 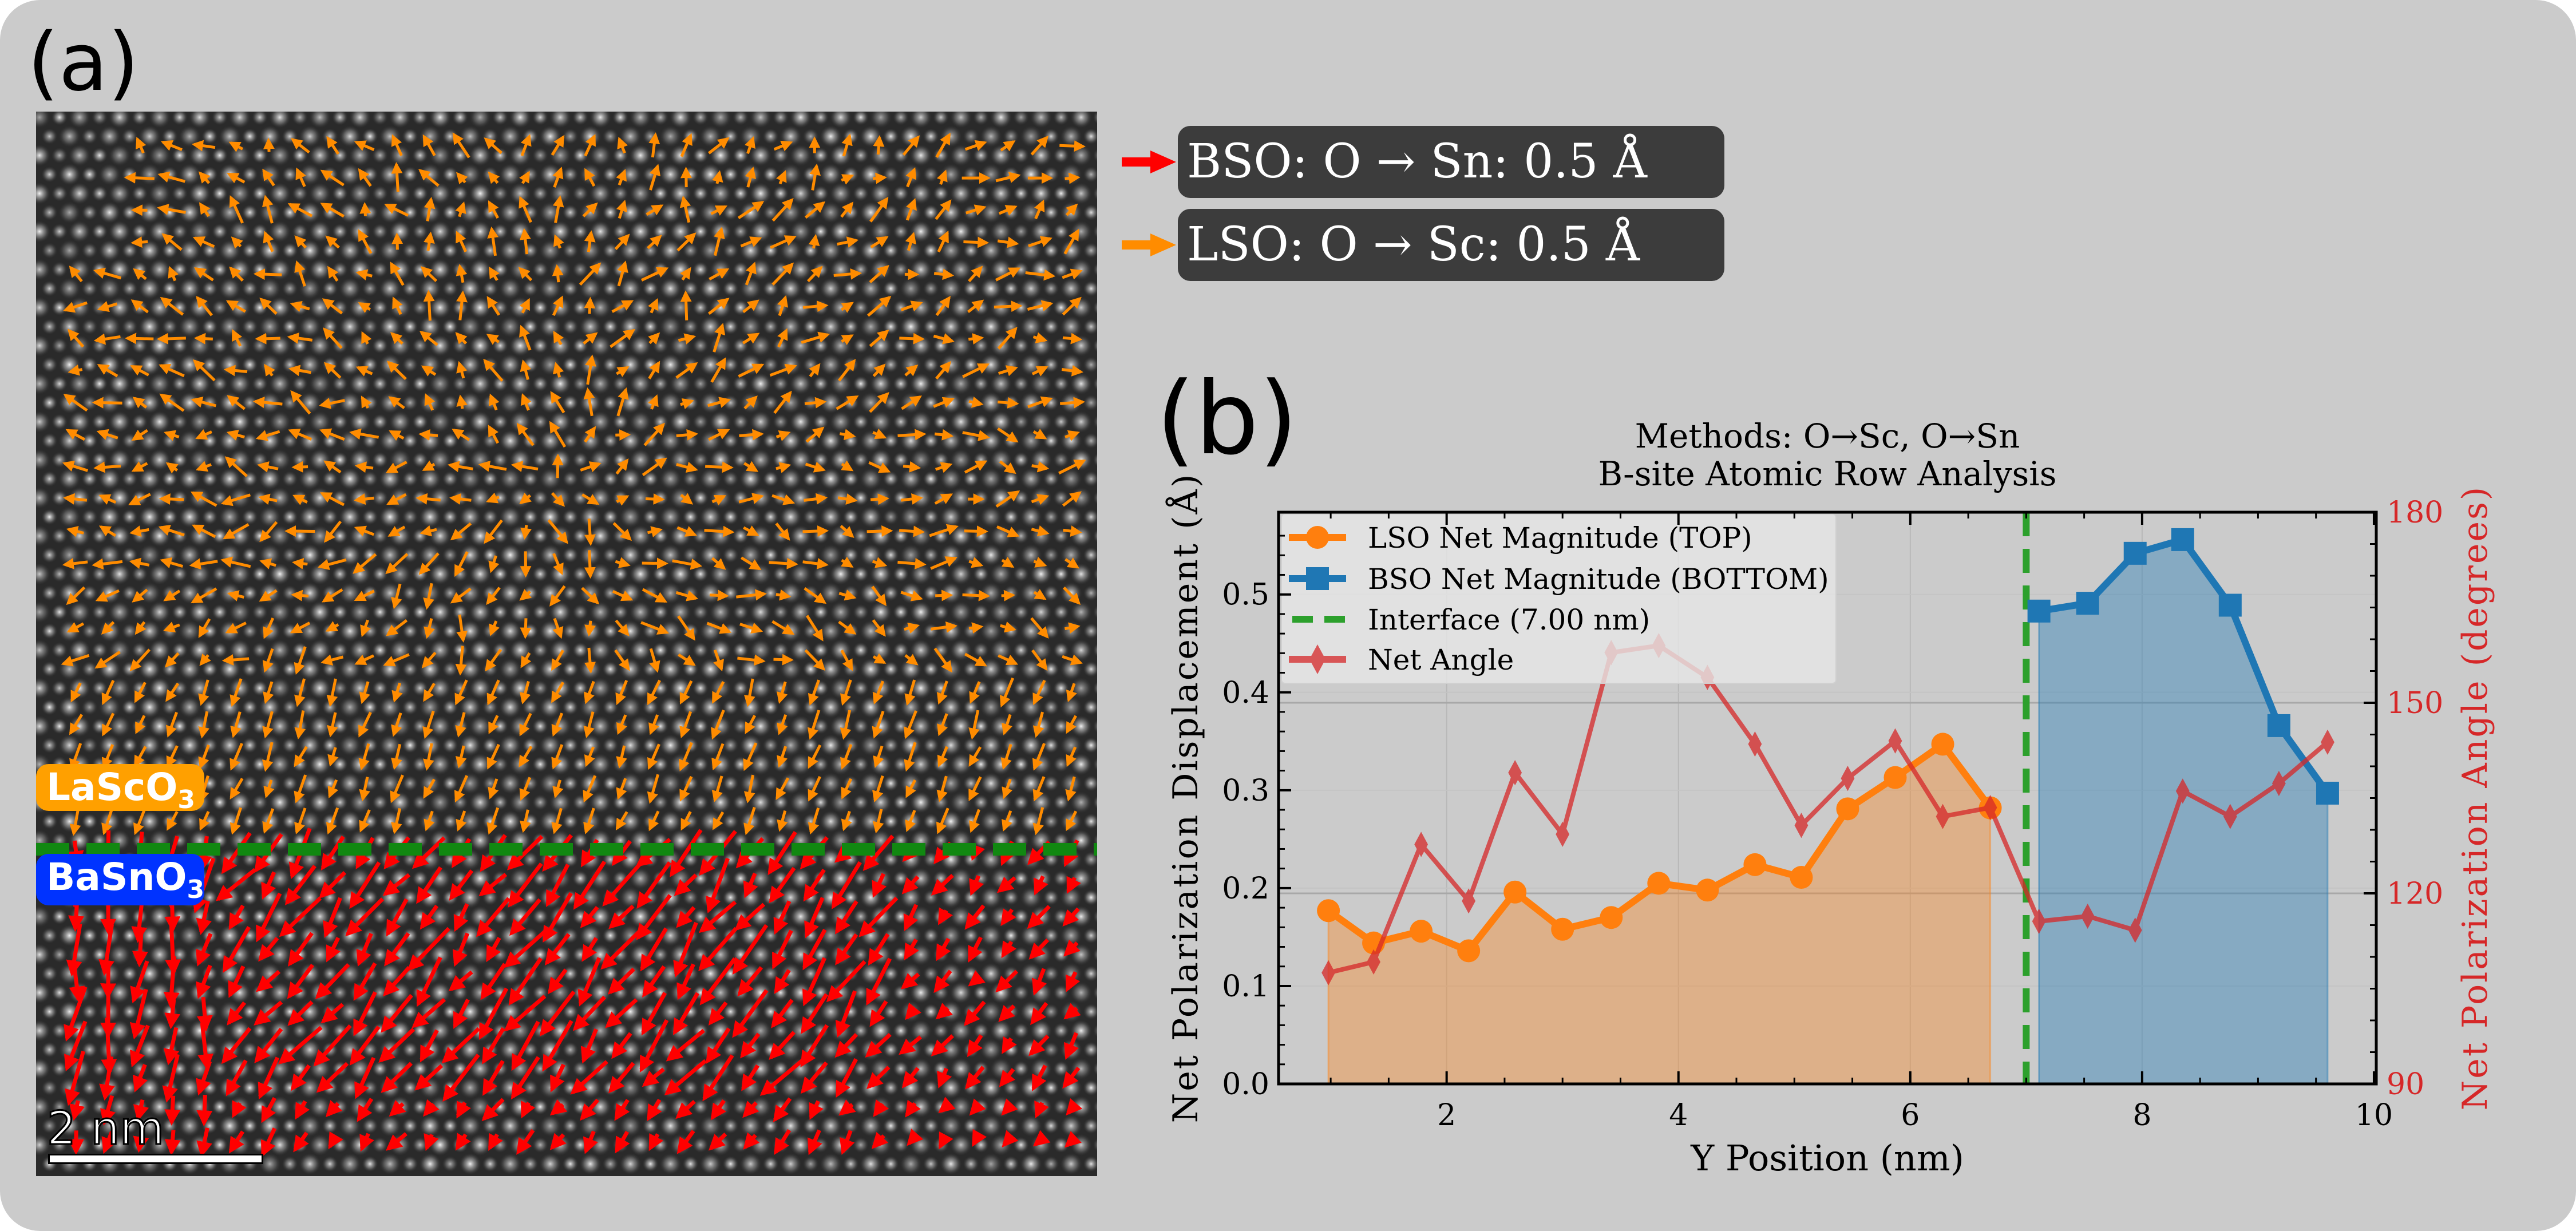 I want to click on y-axis-label: Net Polarization Displacement (Å), so click(x=1185, y=798).